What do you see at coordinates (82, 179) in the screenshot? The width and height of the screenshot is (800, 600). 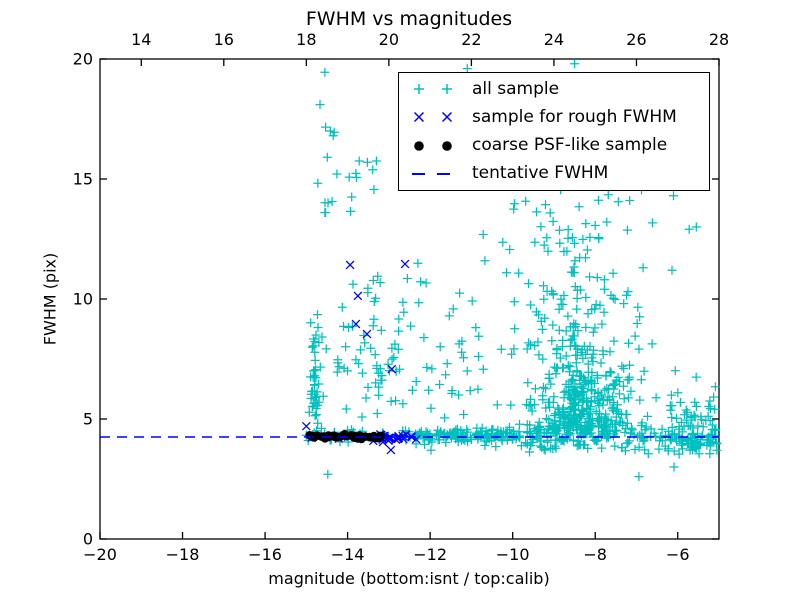 I see `y-tick-label: 15` at bounding box center [82, 179].